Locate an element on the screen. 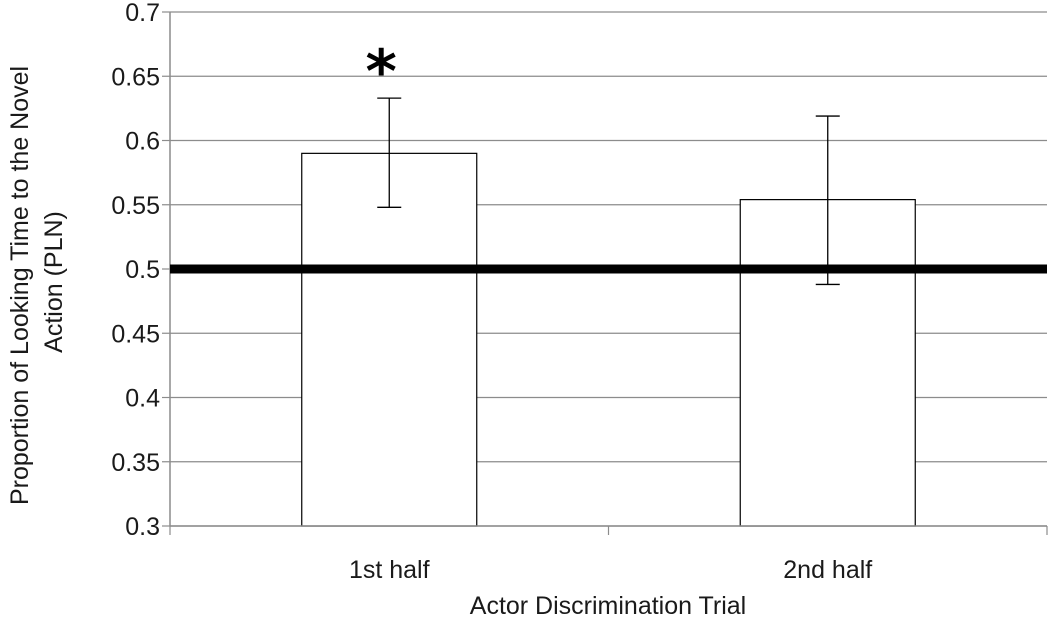 This screenshot has height=625, width=1050. y-tick-label-4: 0.5 is located at coordinates (142, 270).